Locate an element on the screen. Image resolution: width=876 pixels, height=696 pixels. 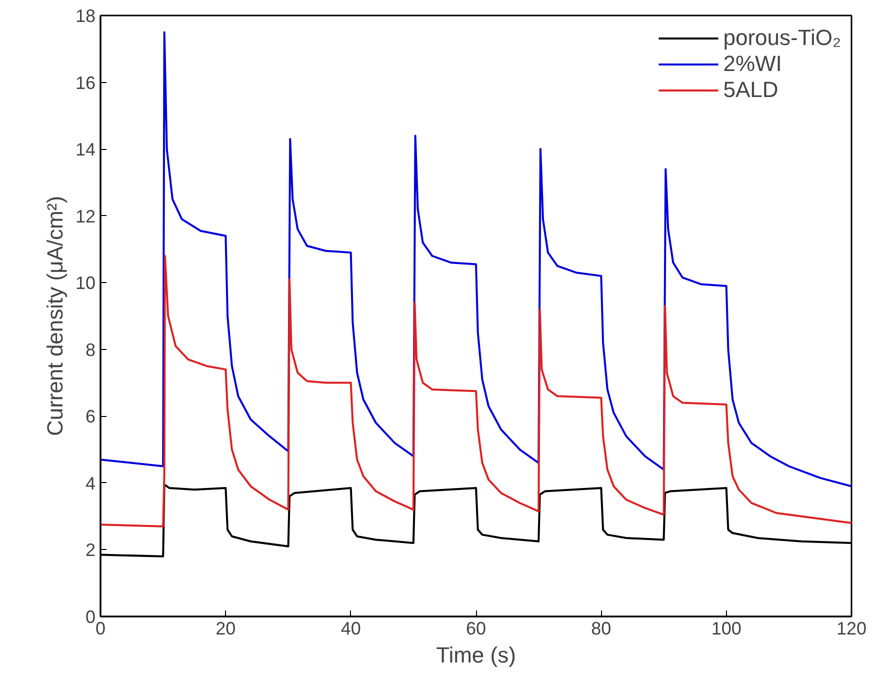
legend-label: porous-TiO₂ is located at coordinates (782, 38).